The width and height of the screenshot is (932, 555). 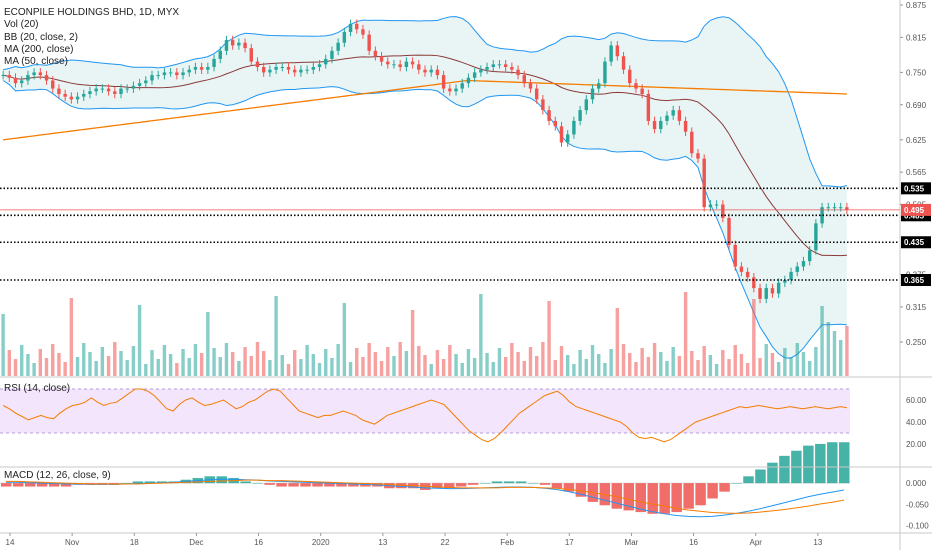 What do you see at coordinates (914, 210) in the screenshot?
I see `last-price-label: 0.495` at bounding box center [914, 210].